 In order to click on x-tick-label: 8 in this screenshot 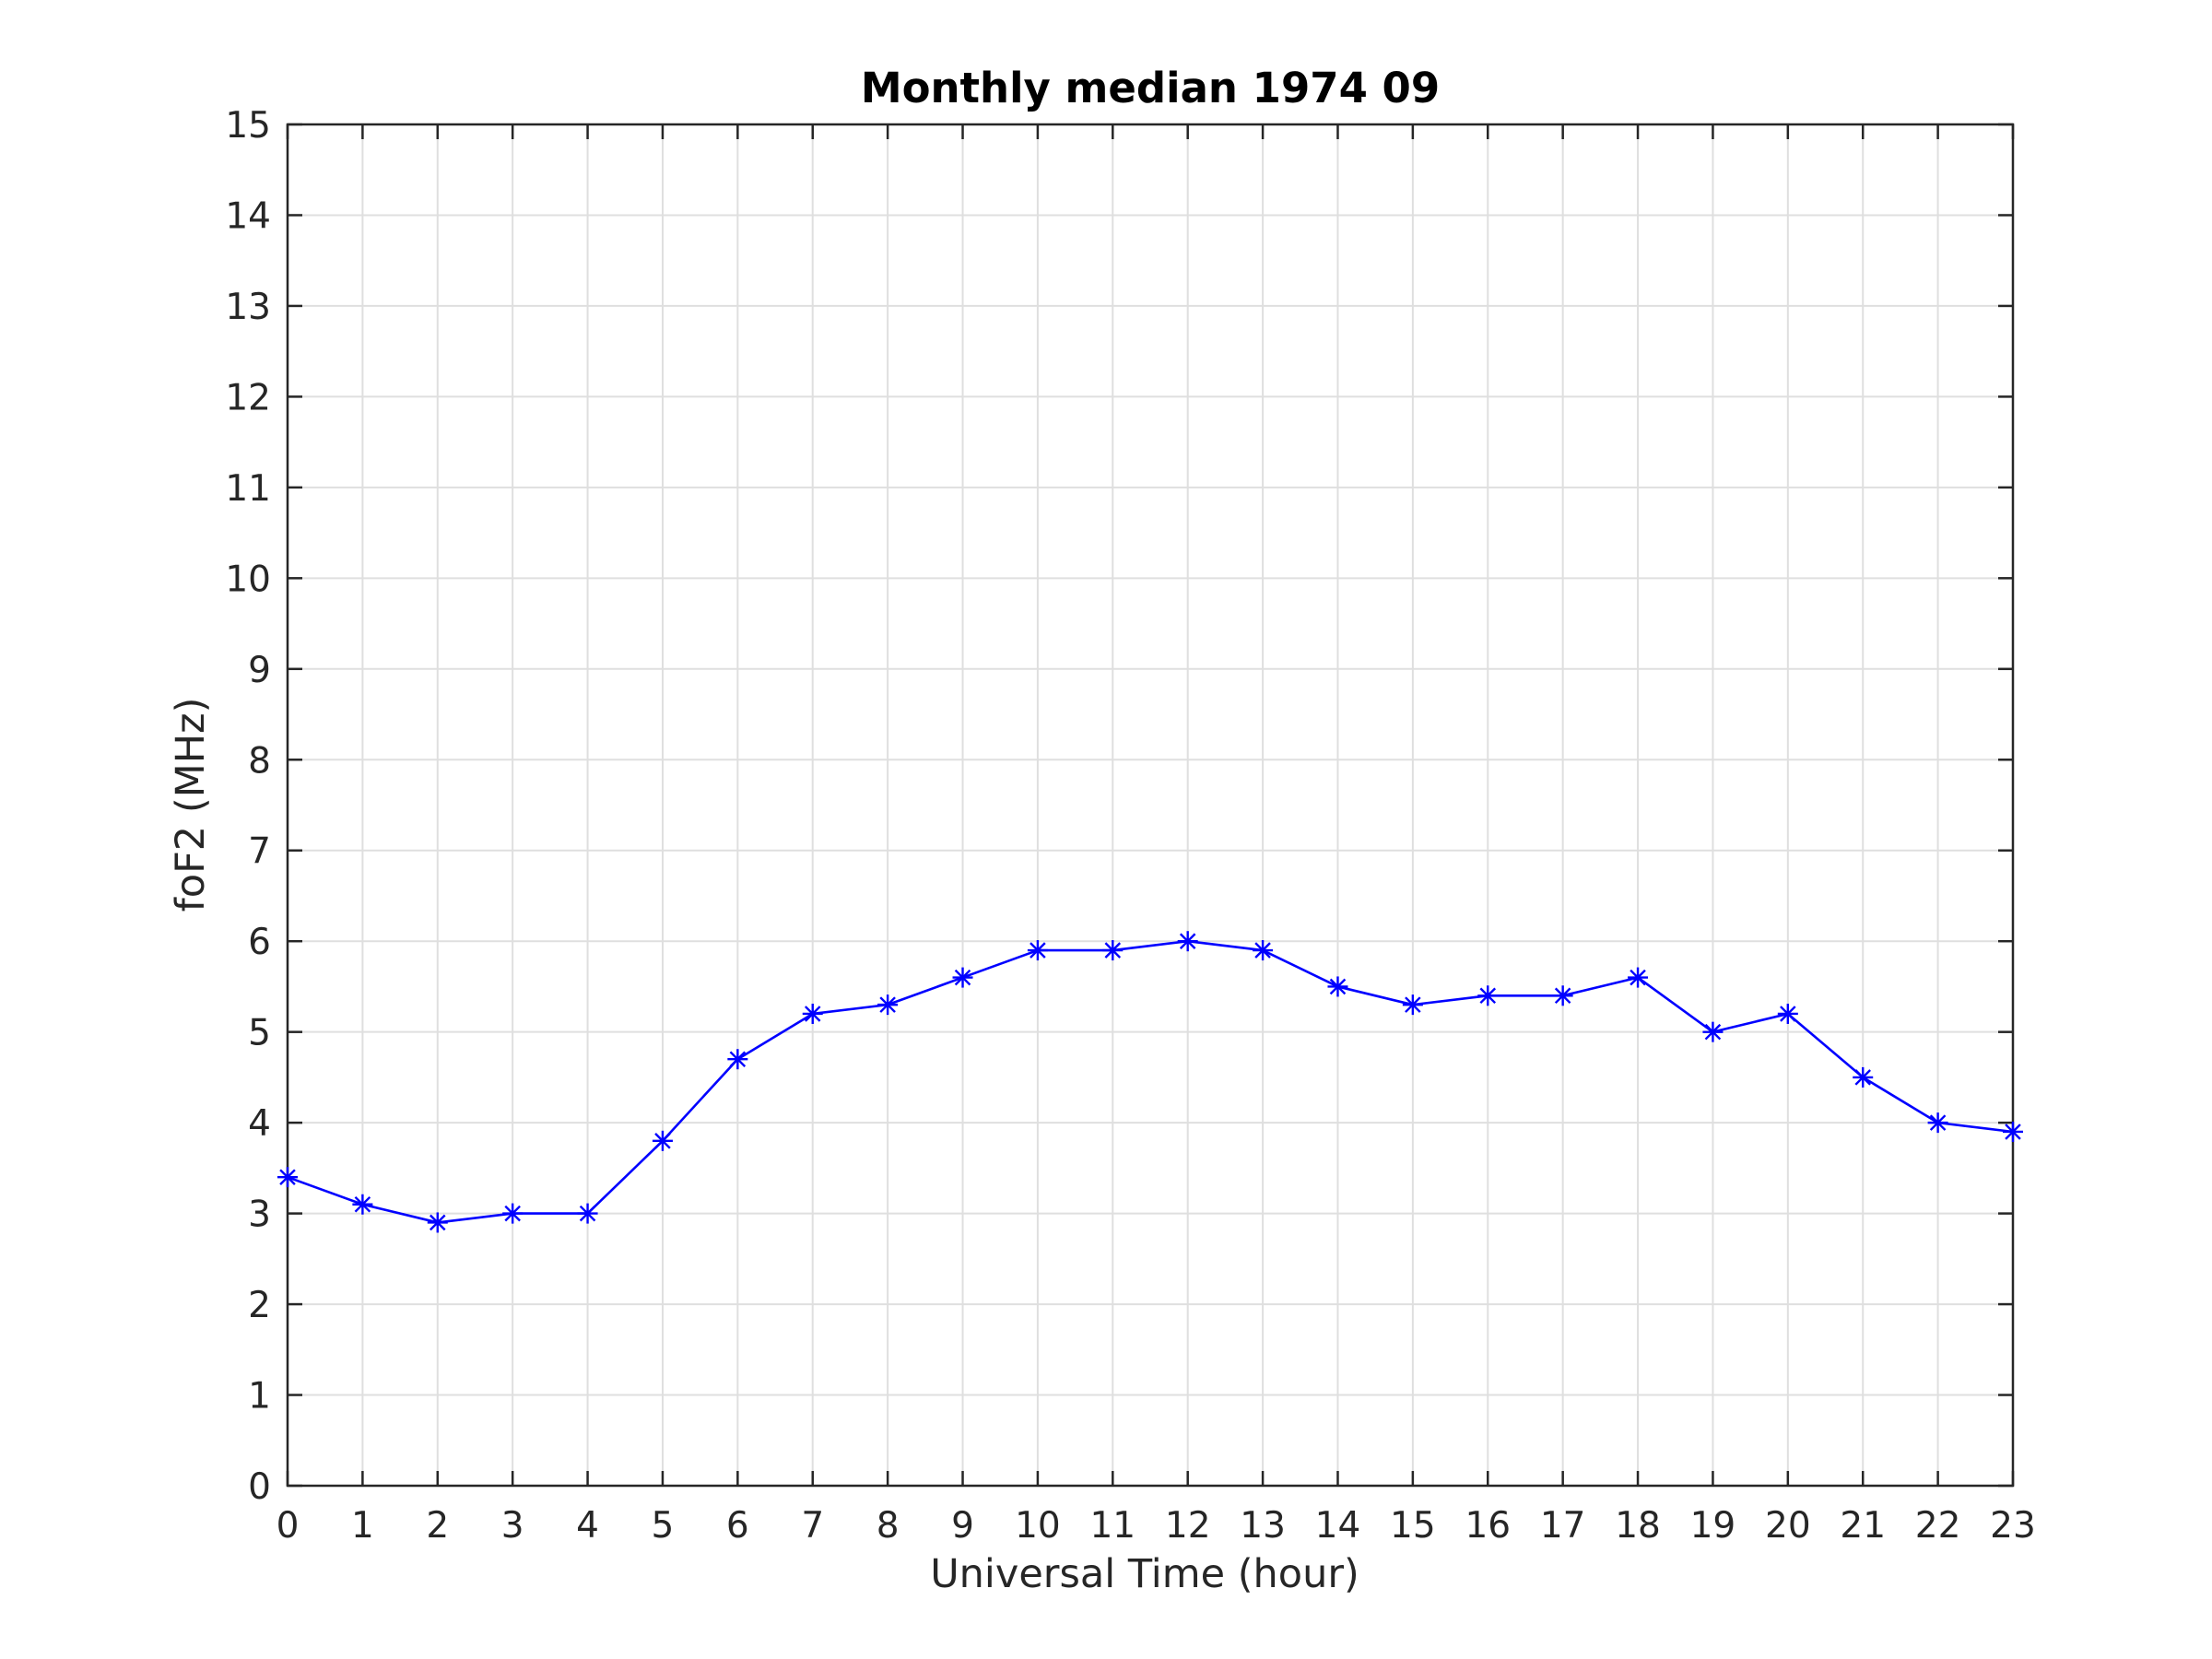, I will do `click(888, 1526)`.